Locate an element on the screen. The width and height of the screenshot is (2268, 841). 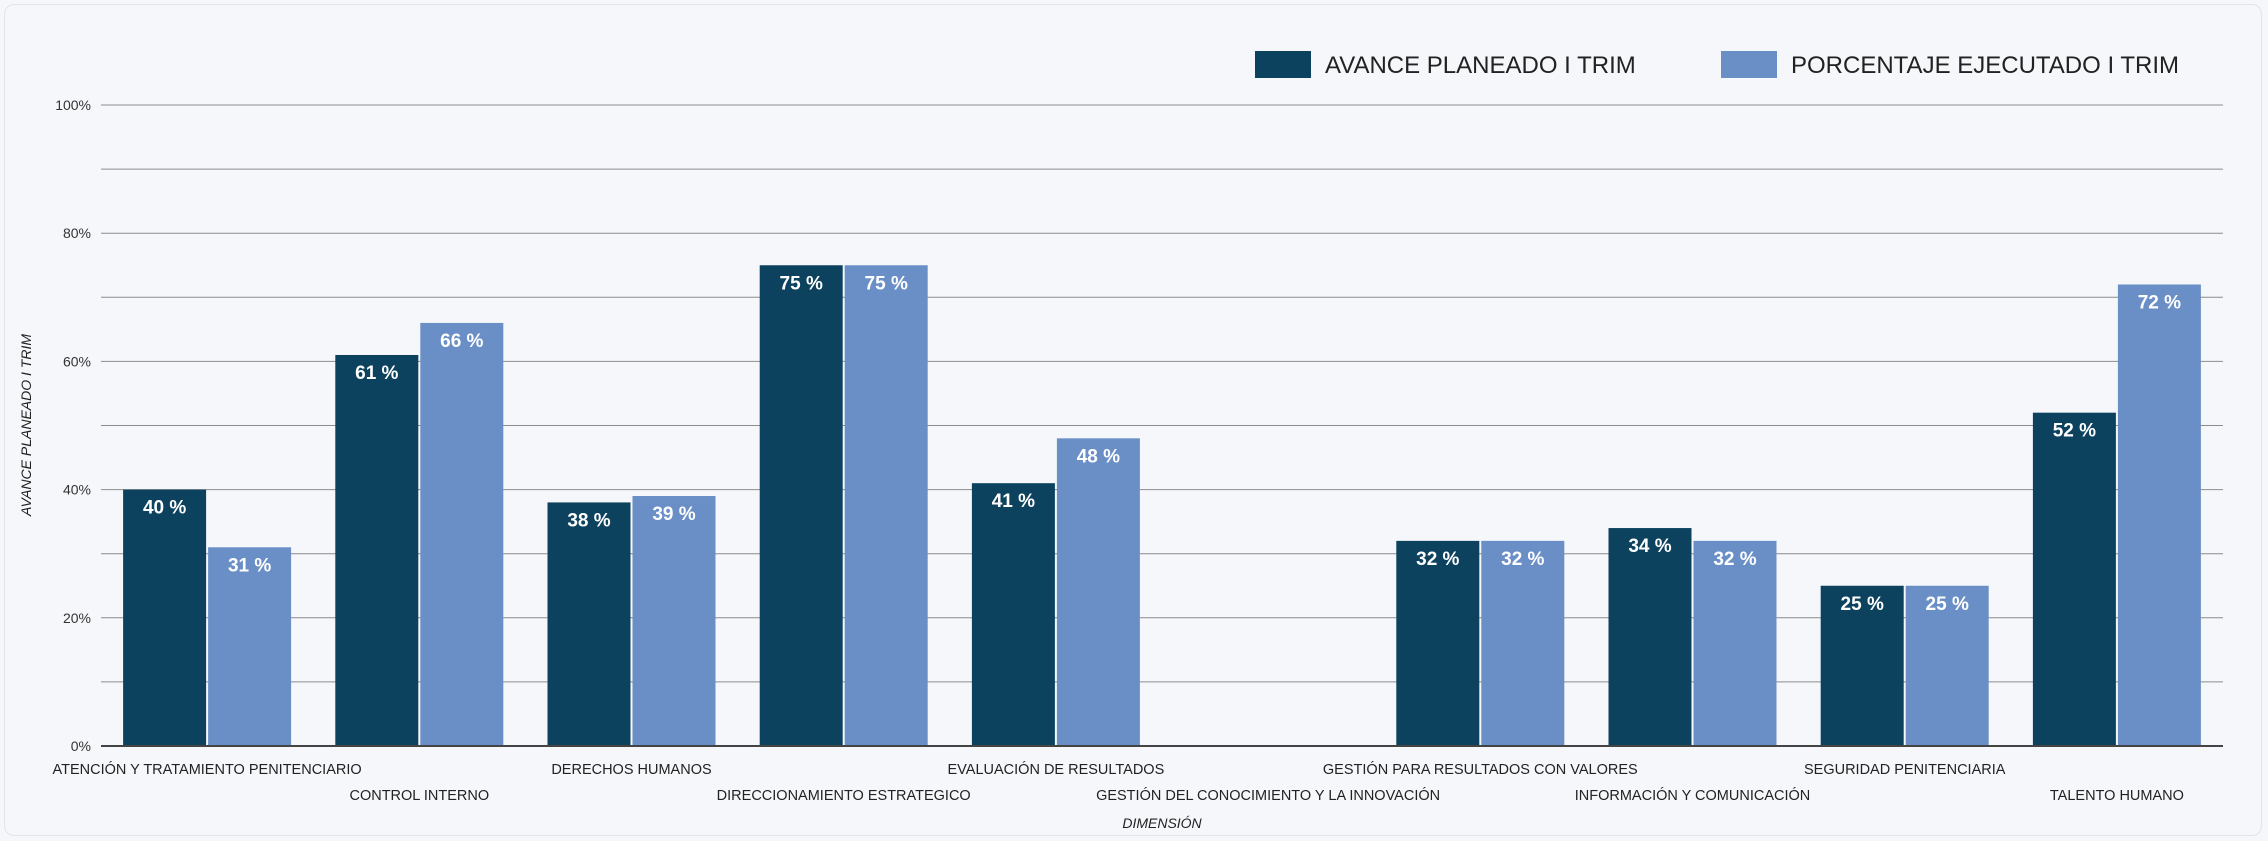
y-tick-label-3: 60% is located at coordinates (77, 361).